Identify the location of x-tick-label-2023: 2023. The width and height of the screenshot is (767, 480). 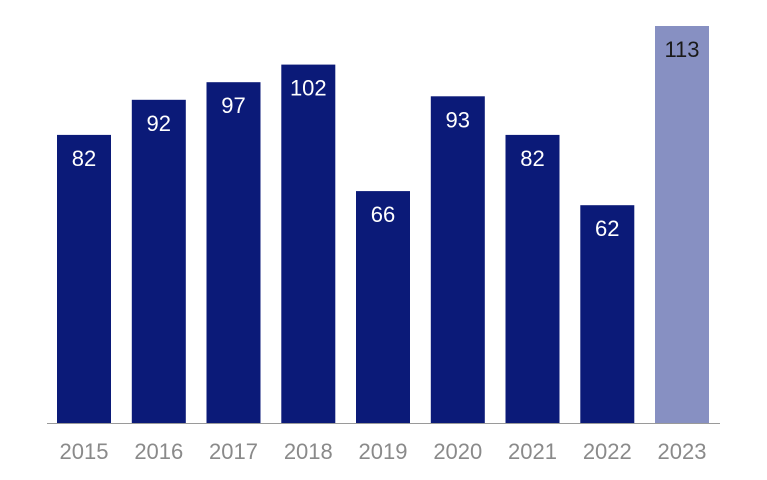
(682, 451).